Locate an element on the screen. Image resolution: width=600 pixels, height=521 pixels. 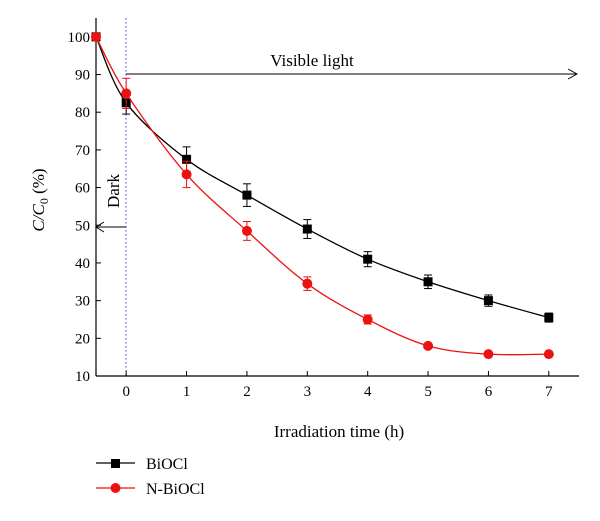
legend-label-biocl: BiOCl is located at coordinates (167, 464).